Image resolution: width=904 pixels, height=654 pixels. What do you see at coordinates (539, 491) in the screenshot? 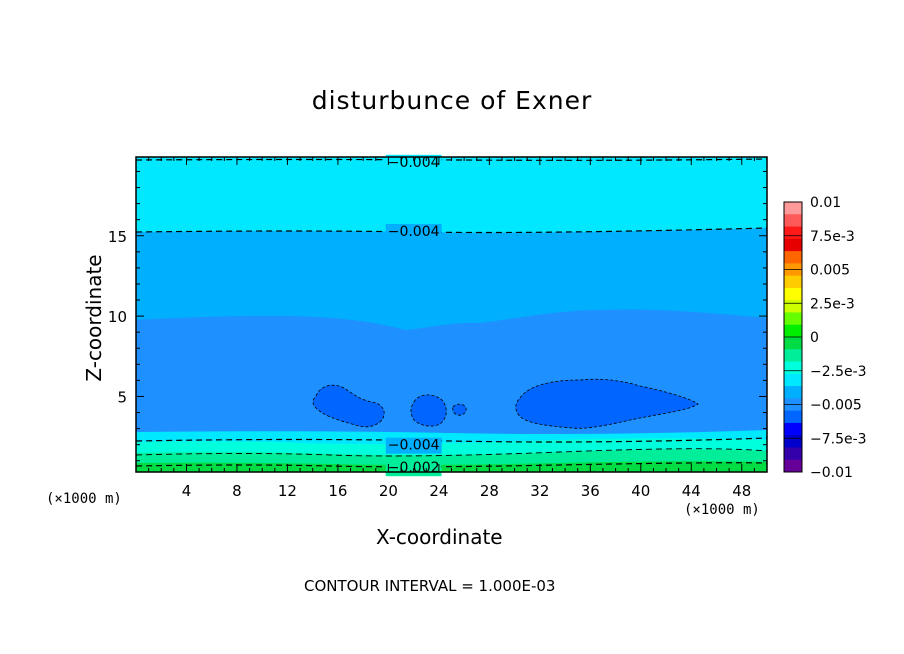
I see `x-tick-label: 32` at bounding box center [539, 491].